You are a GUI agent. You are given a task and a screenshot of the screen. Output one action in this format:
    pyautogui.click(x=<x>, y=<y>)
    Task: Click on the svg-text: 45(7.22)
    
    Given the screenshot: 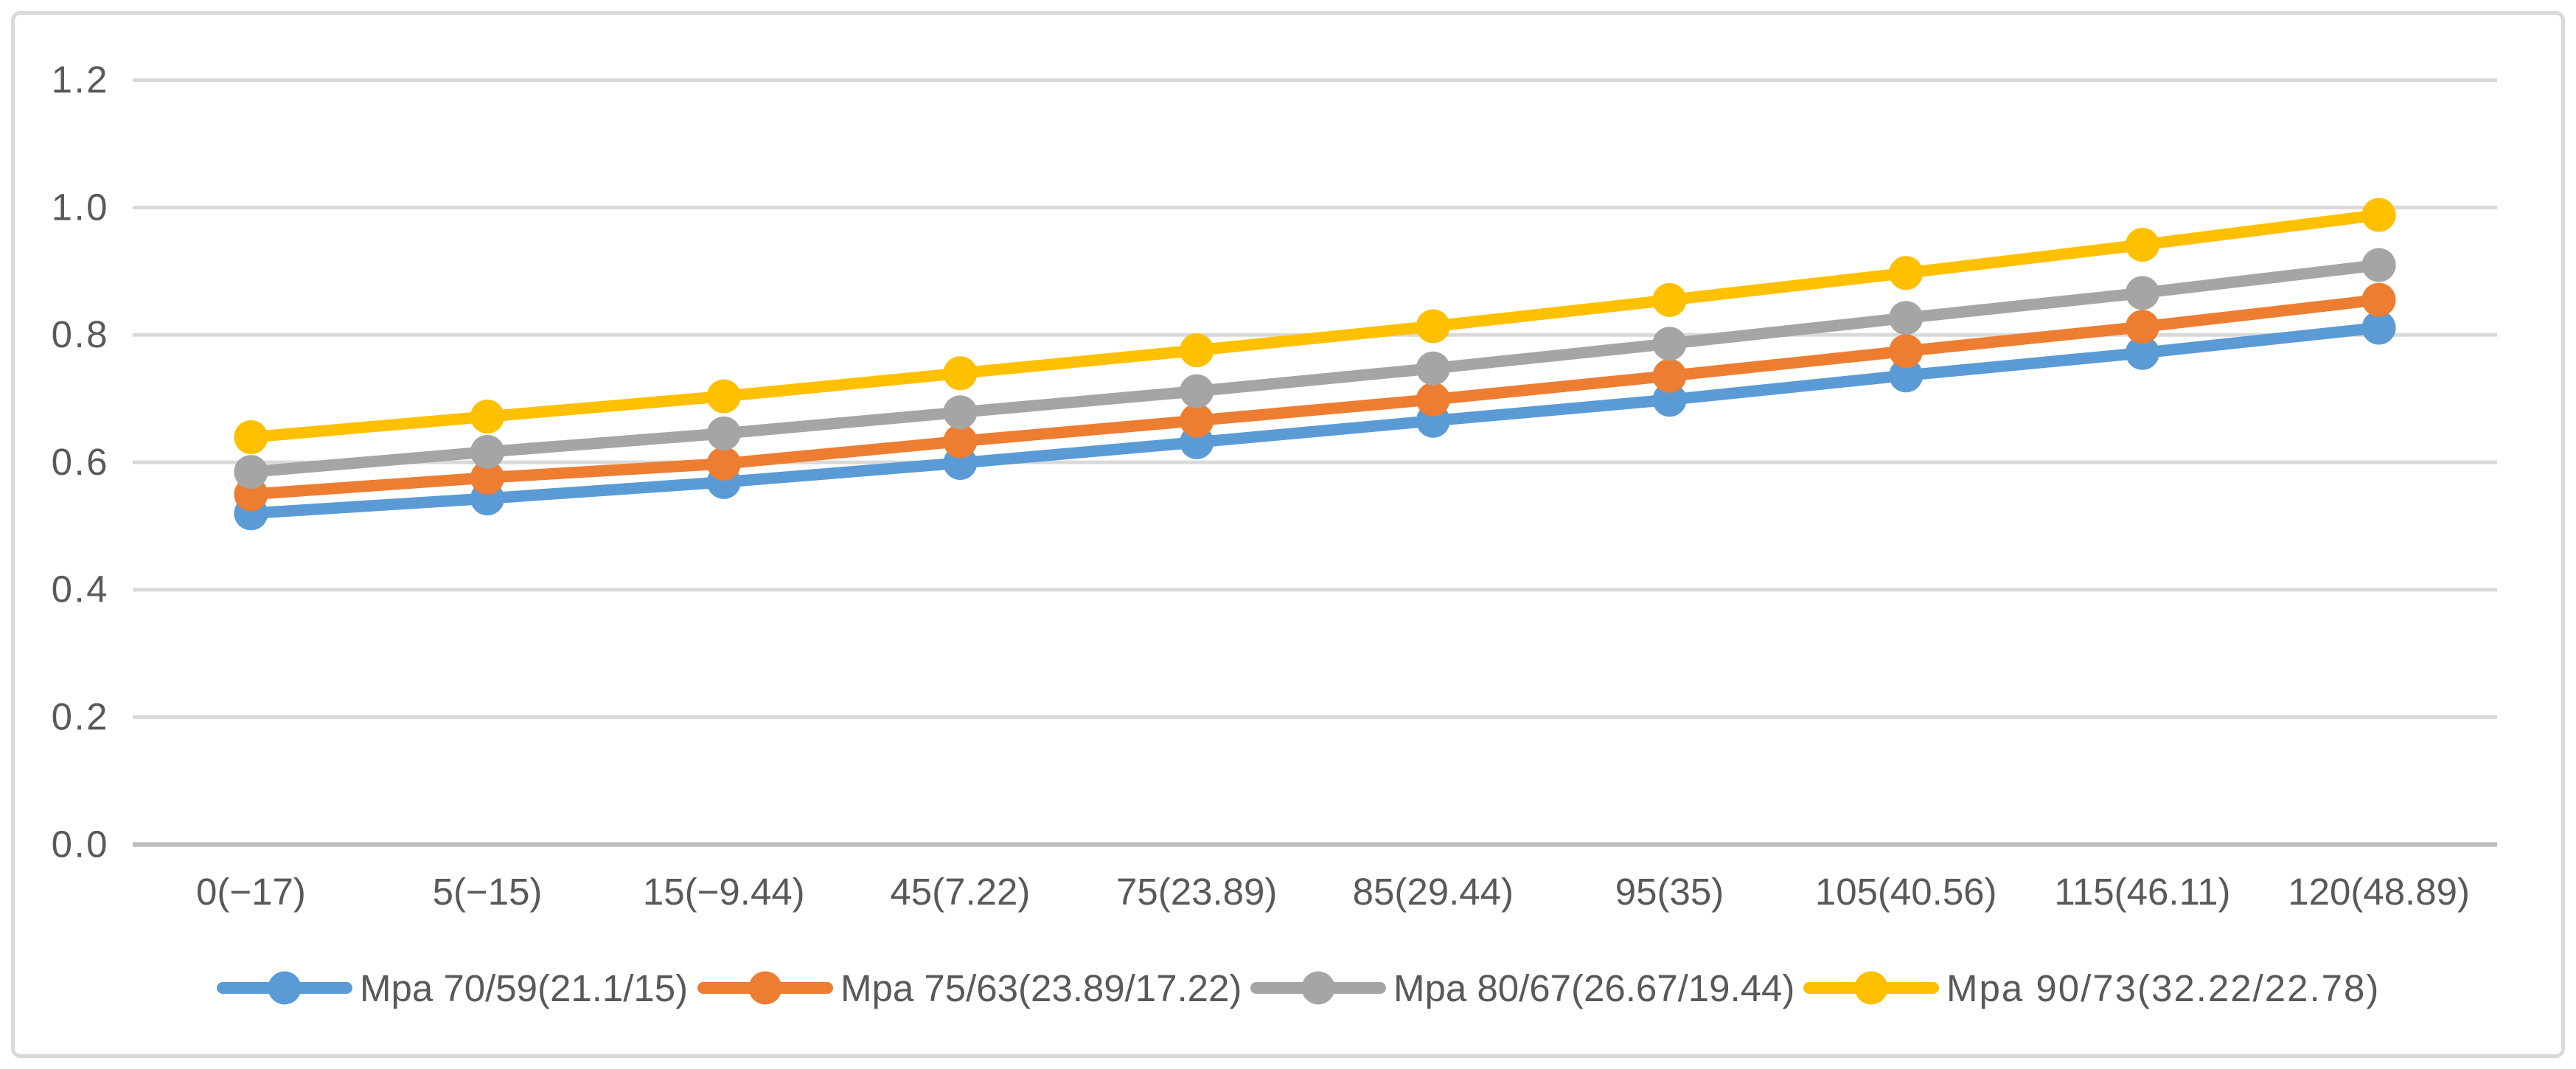 What is the action you would take?
    pyautogui.click(x=960, y=892)
    